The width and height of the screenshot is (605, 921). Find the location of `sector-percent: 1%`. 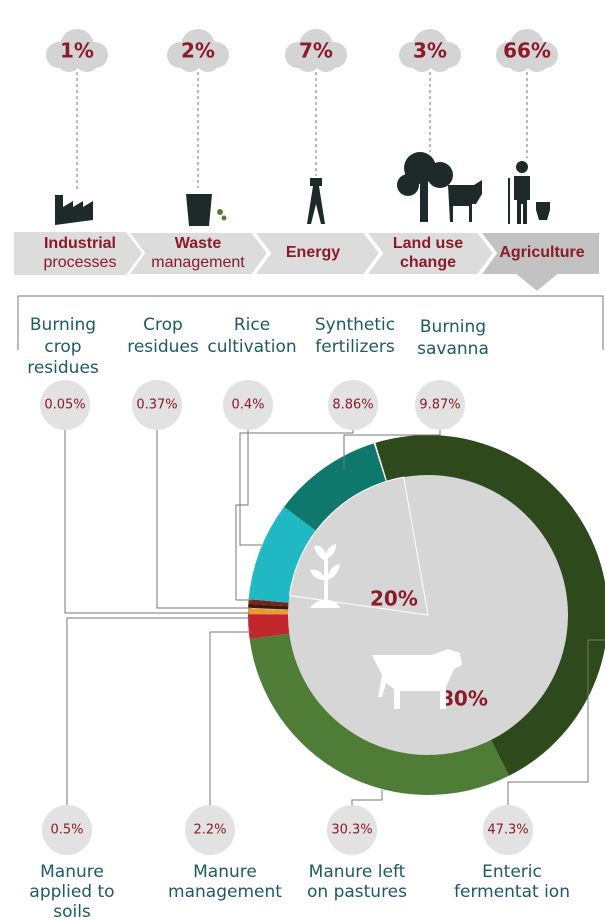

sector-percent: 1% is located at coordinates (77, 51).